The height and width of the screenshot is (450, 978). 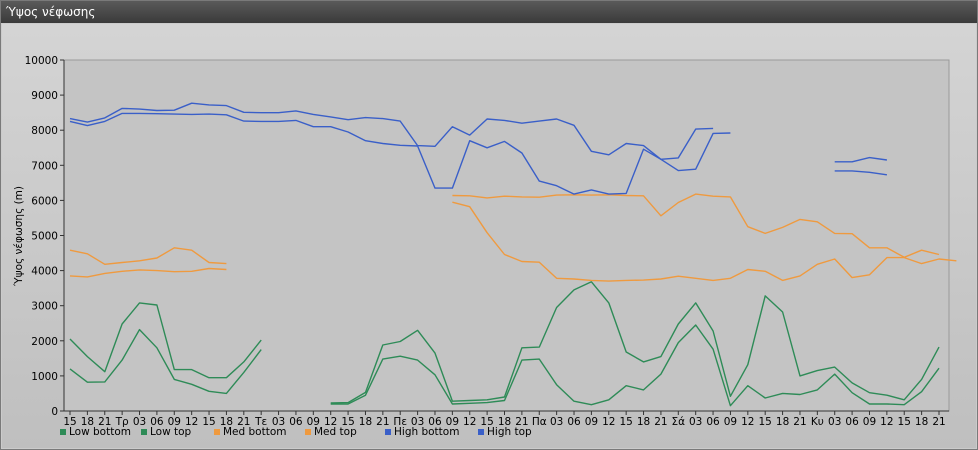 What do you see at coordinates (426, 432) in the screenshot?
I see `legend-label: High bottom` at bounding box center [426, 432].